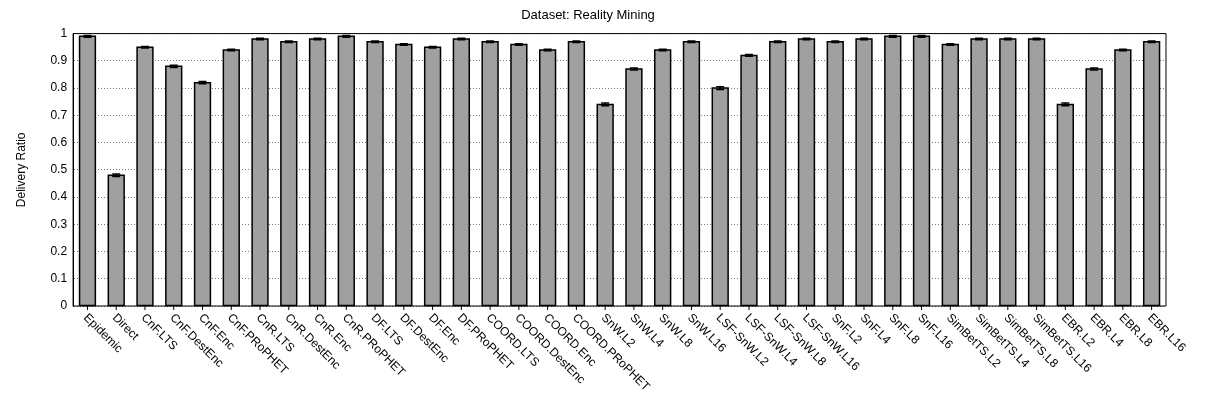  I want to click on chart-title: Dataset: Reality Mining, so click(588, 15).